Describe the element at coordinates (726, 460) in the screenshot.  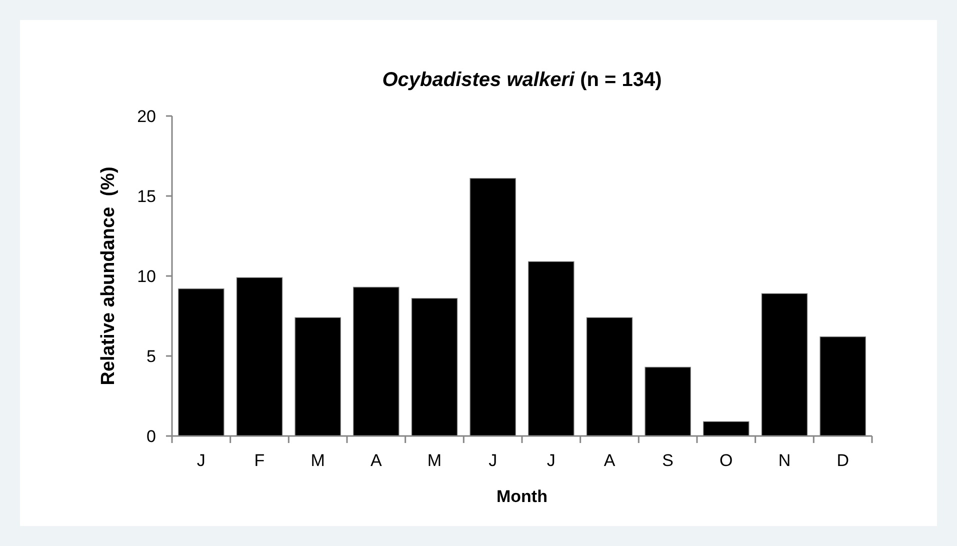
I see `x-tick-label: O` at that location.